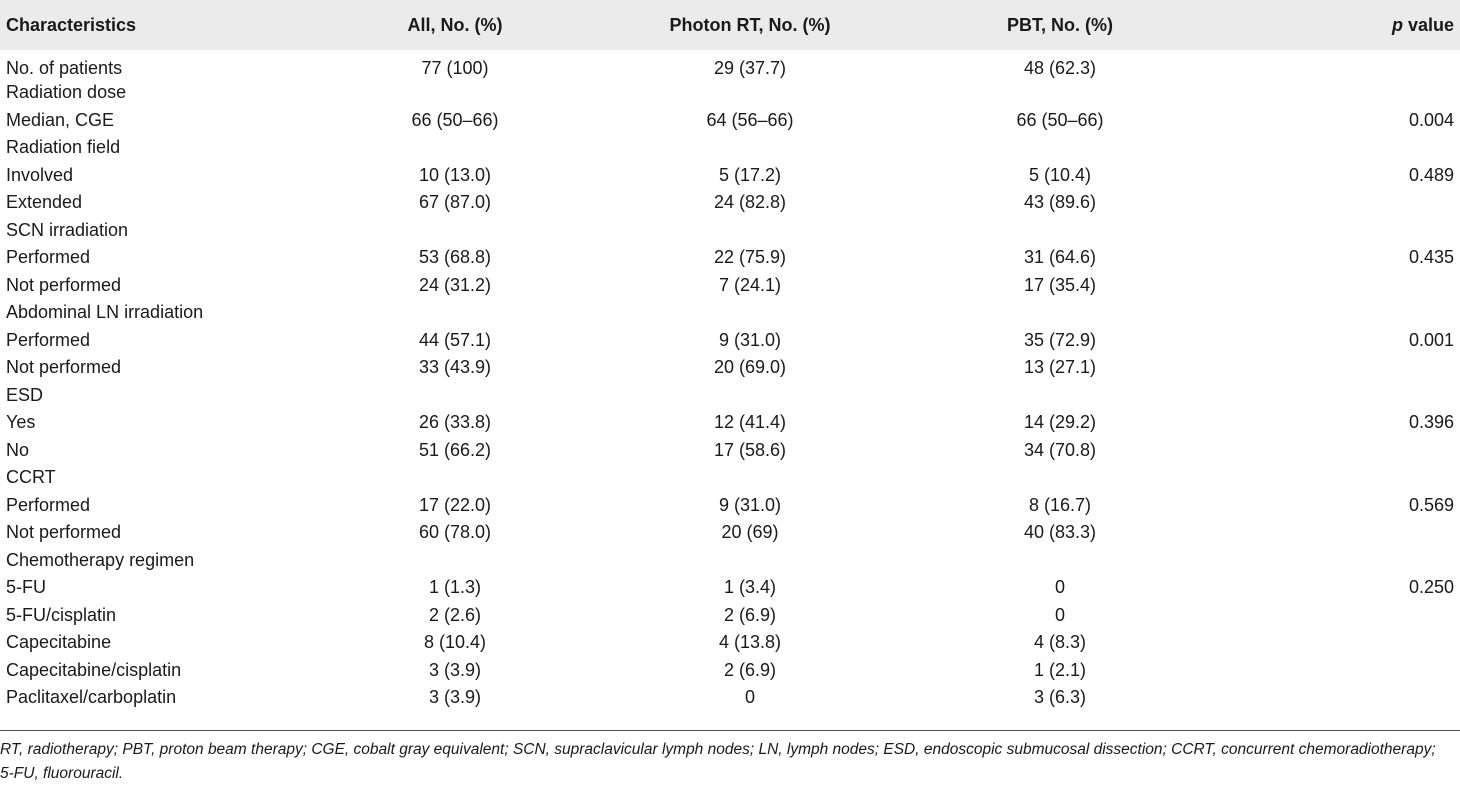  I want to click on header-characteristics: Characteristics, so click(71, 24).